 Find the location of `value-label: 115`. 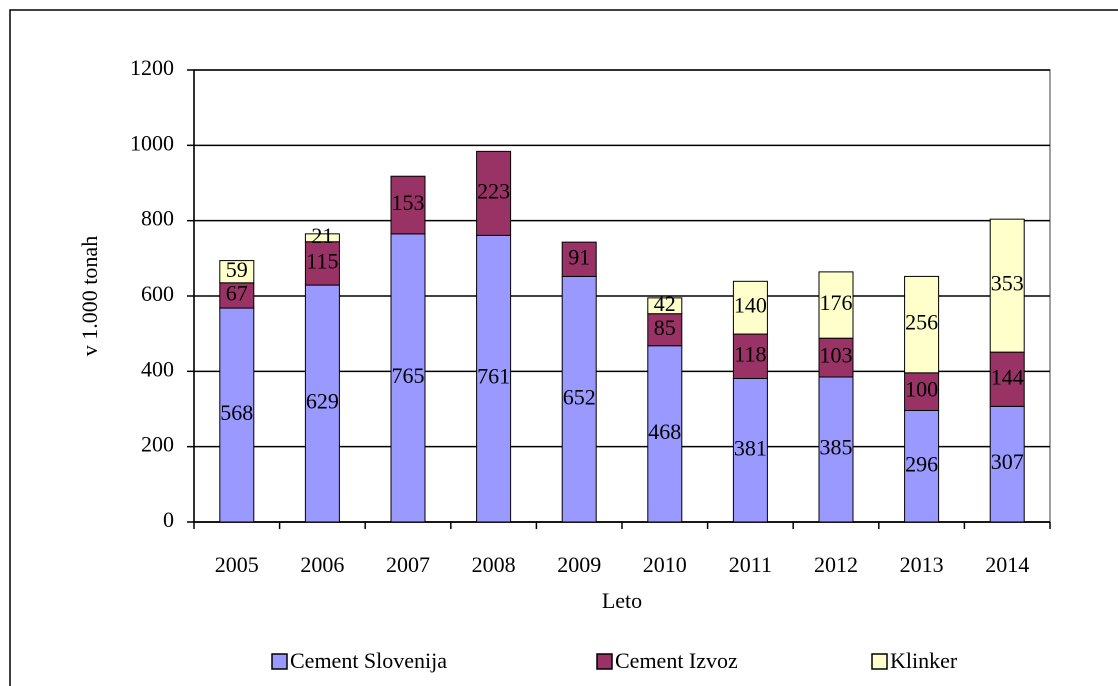

value-label: 115 is located at coordinates (322, 260).